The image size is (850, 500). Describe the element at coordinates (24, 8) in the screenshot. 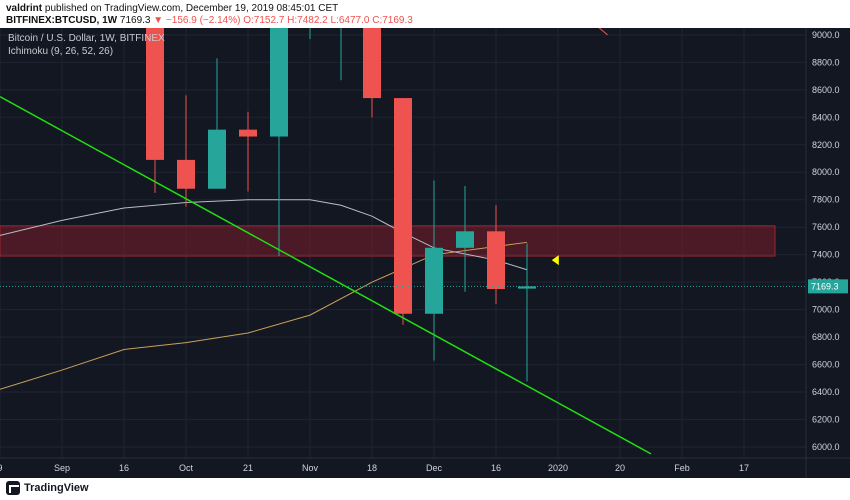

I see `author-name: valdrint` at that location.